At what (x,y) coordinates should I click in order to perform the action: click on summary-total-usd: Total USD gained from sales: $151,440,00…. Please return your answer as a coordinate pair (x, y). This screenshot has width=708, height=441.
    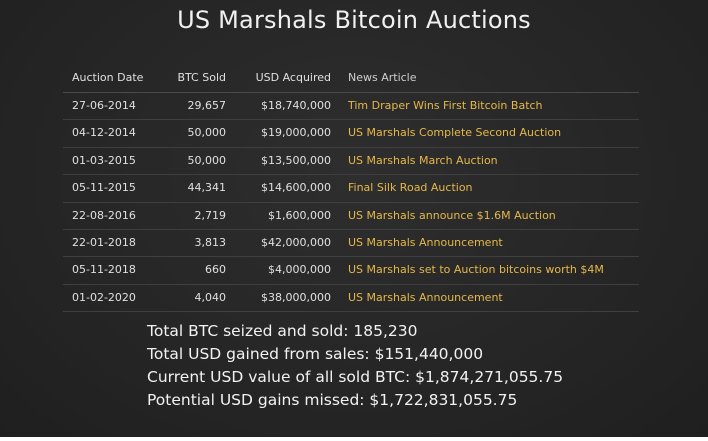
    Looking at the image, I should click on (315, 354).